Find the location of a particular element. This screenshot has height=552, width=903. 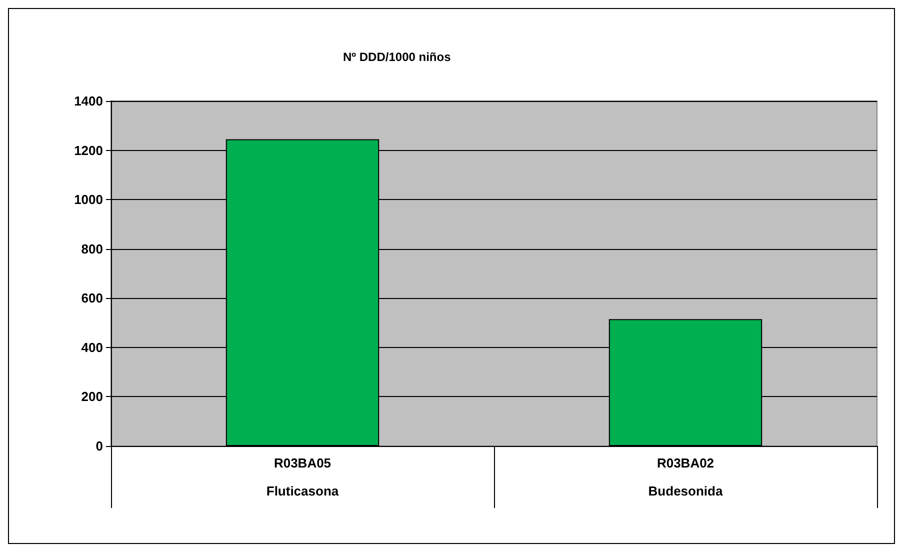

y-tick-label: 1000 is located at coordinates (88, 200).